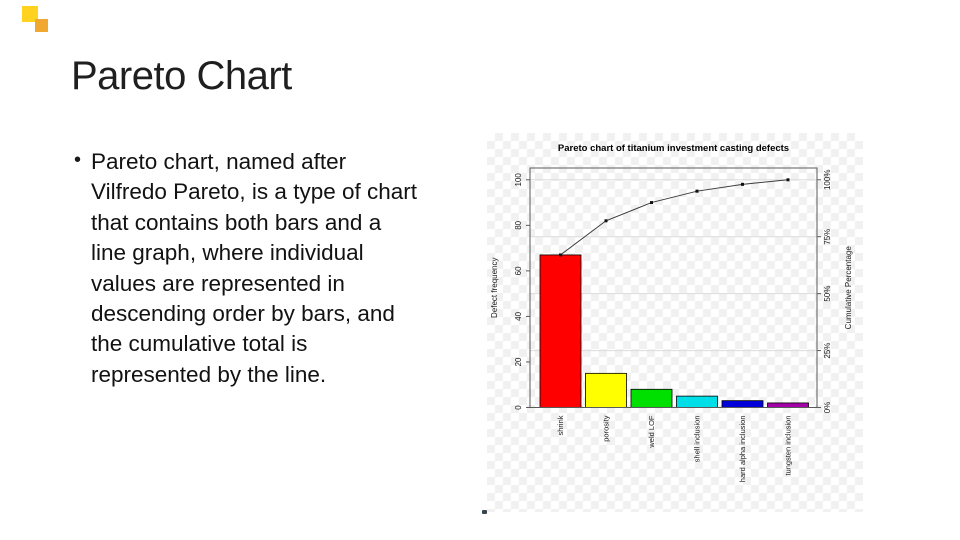 Image resolution: width=960 pixels, height=540 pixels. What do you see at coordinates (181, 76) in the screenshot?
I see `slide-title: Pareto Chart` at bounding box center [181, 76].